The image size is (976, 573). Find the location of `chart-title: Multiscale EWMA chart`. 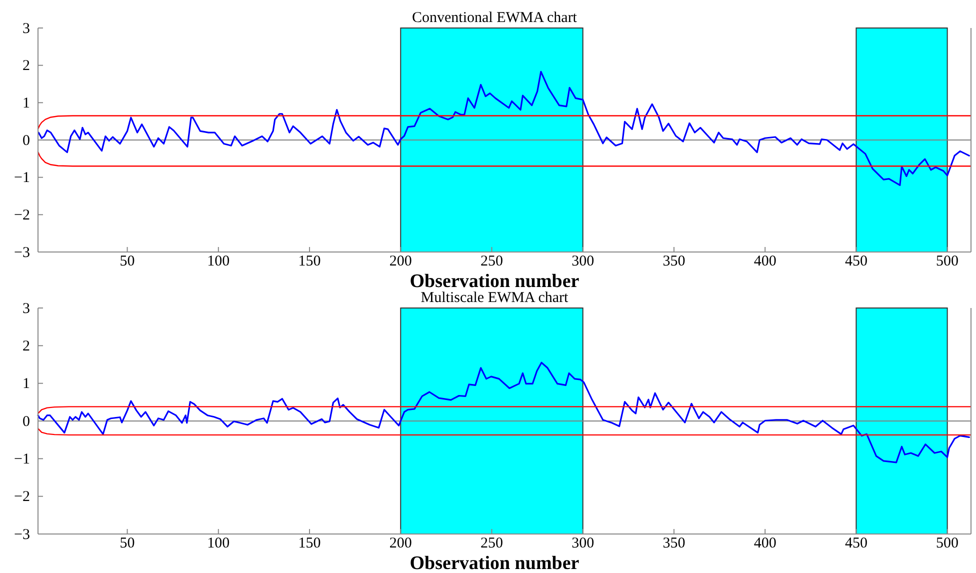

chart-title: Multiscale EWMA chart is located at coordinates (495, 298).